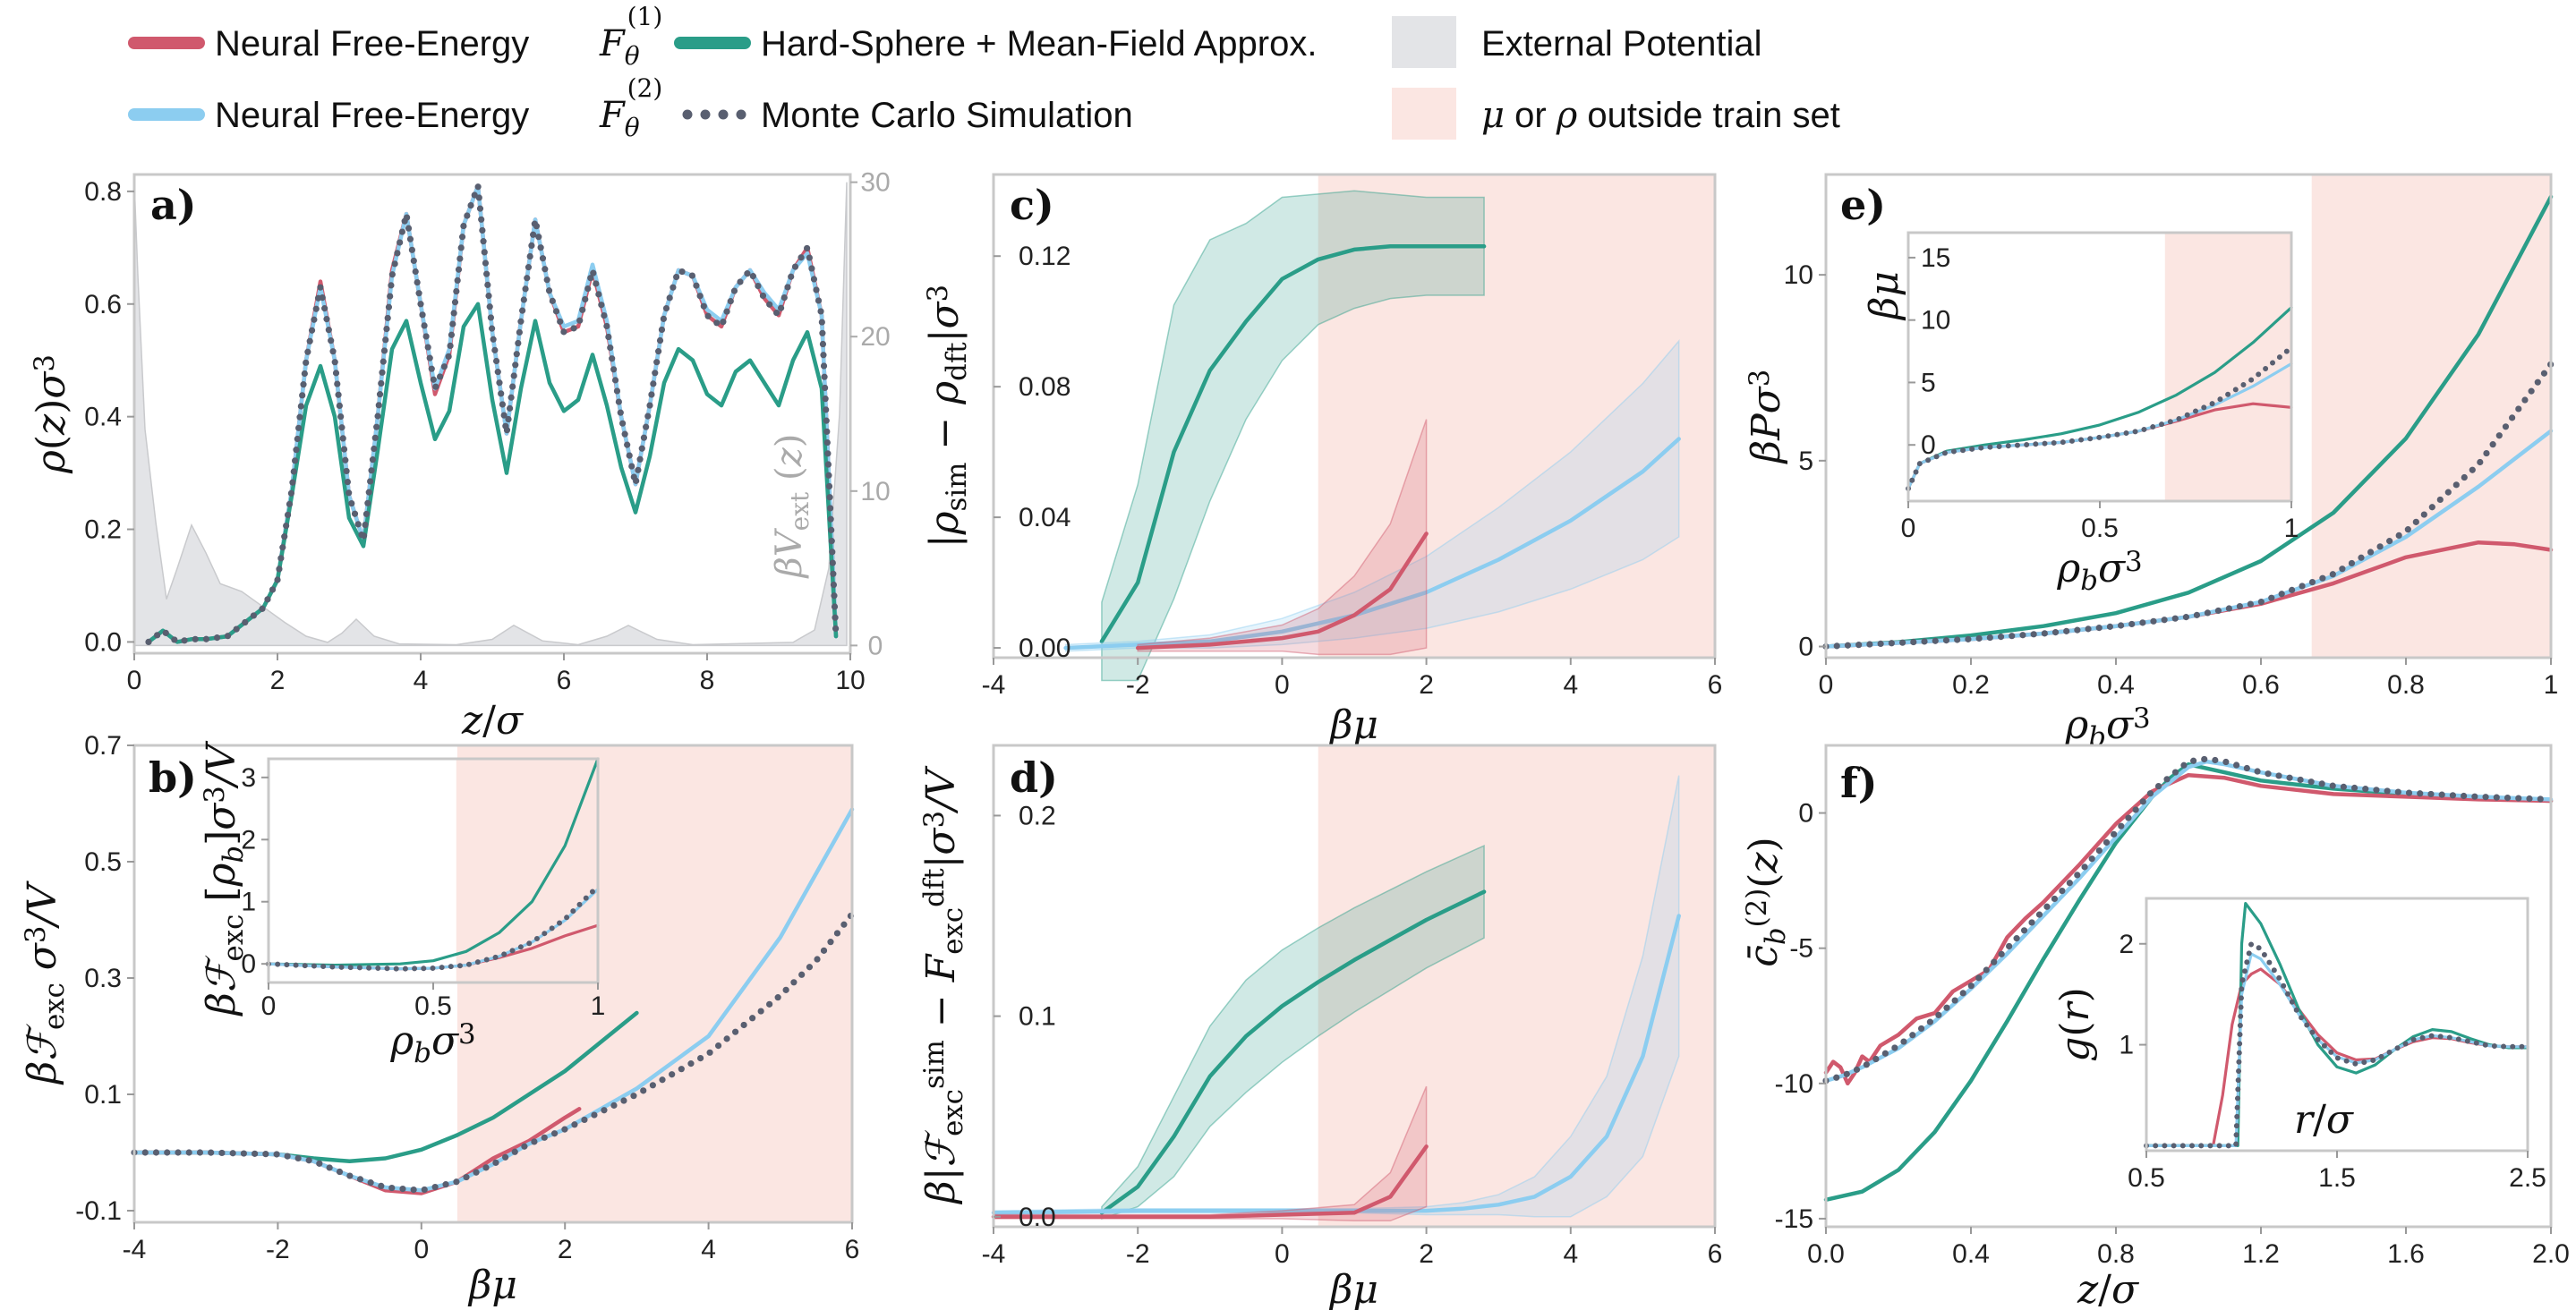 The image size is (2576, 1310). Describe the element at coordinates (1766, 452) in the screenshot. I see `y-axis-label-part: β` at that location.